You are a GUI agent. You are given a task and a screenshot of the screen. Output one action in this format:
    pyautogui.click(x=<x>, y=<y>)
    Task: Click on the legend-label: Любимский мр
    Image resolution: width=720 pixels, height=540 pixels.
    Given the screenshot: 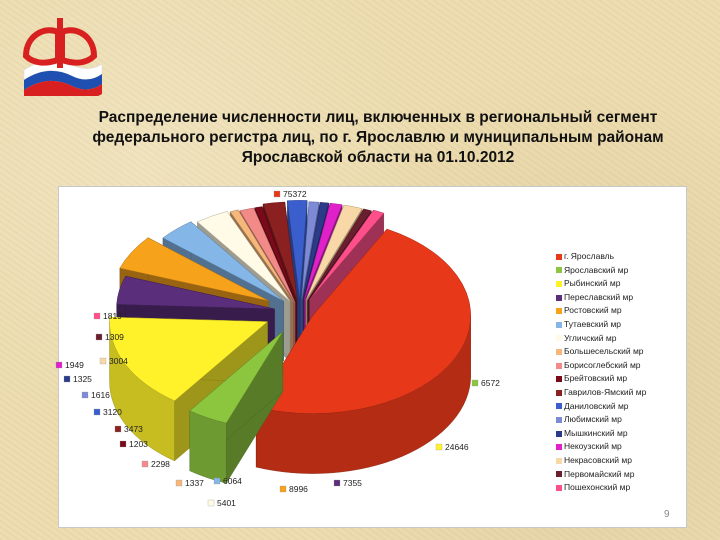 What is the action you would take?
    pyautogui.click(x=593, y=419)
    